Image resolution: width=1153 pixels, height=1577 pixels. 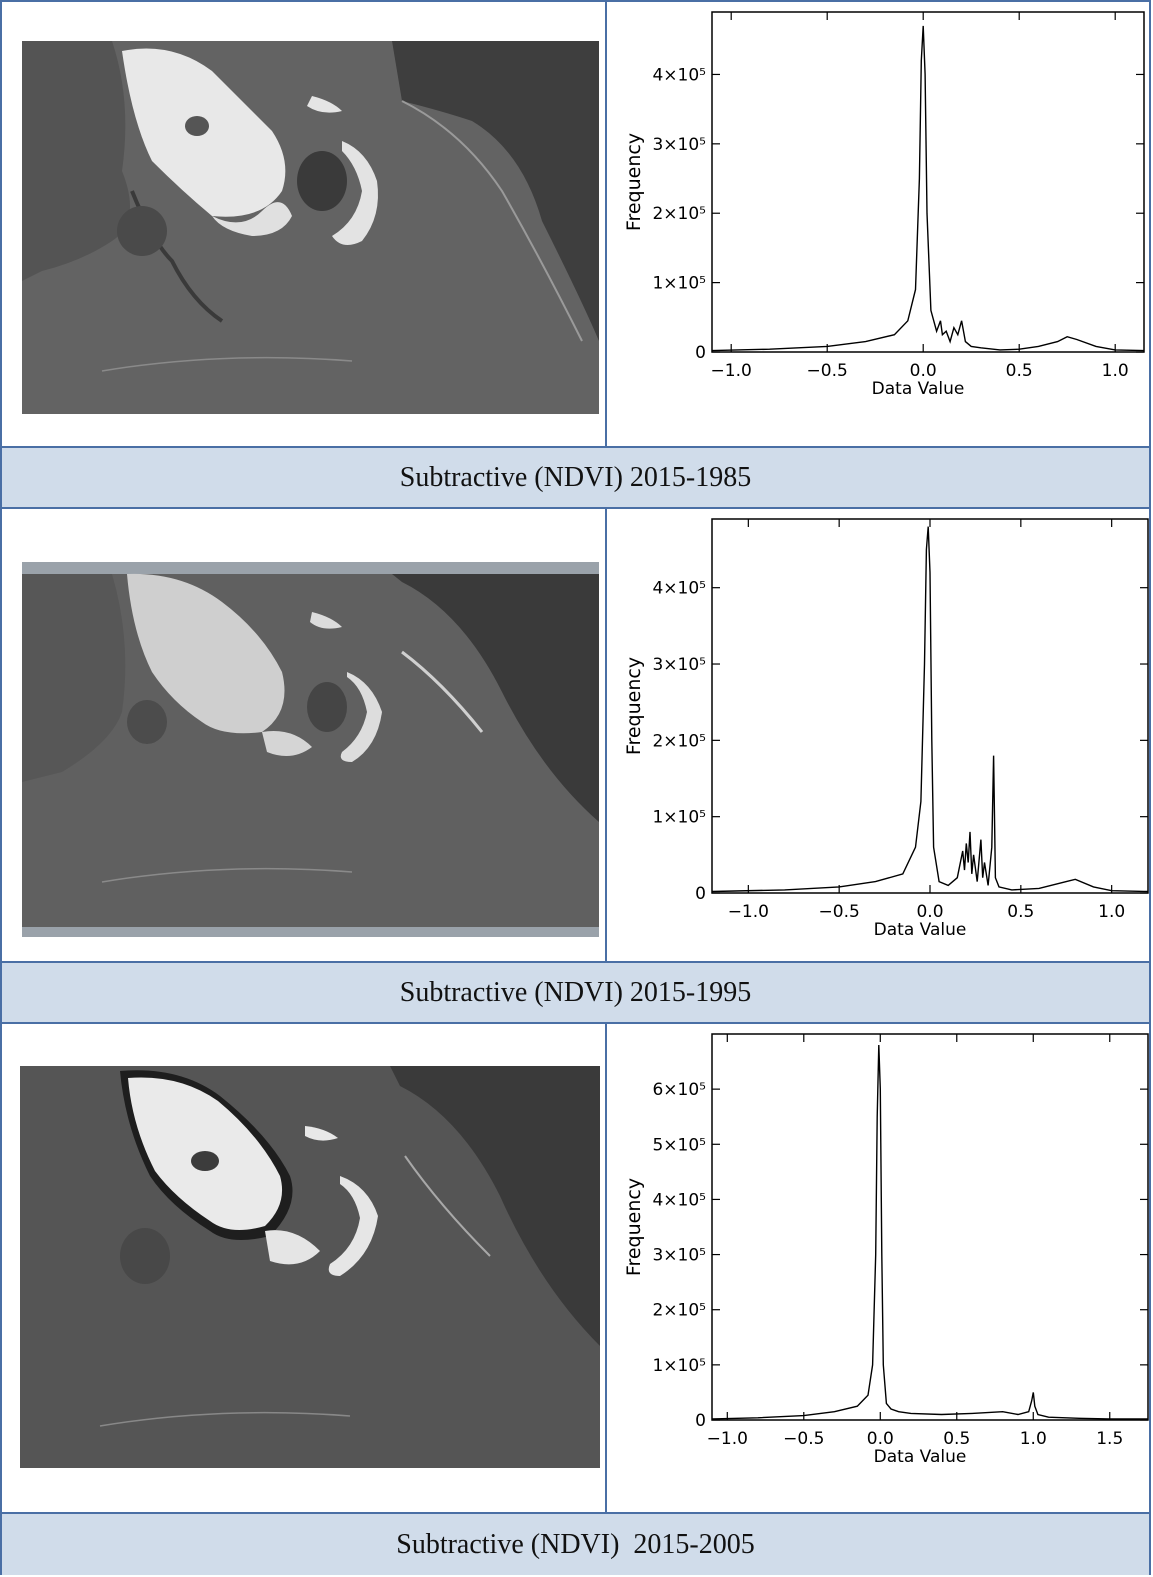 I want to click on y-tick-label: 5×10⁵, so click(x=679, y=1145).